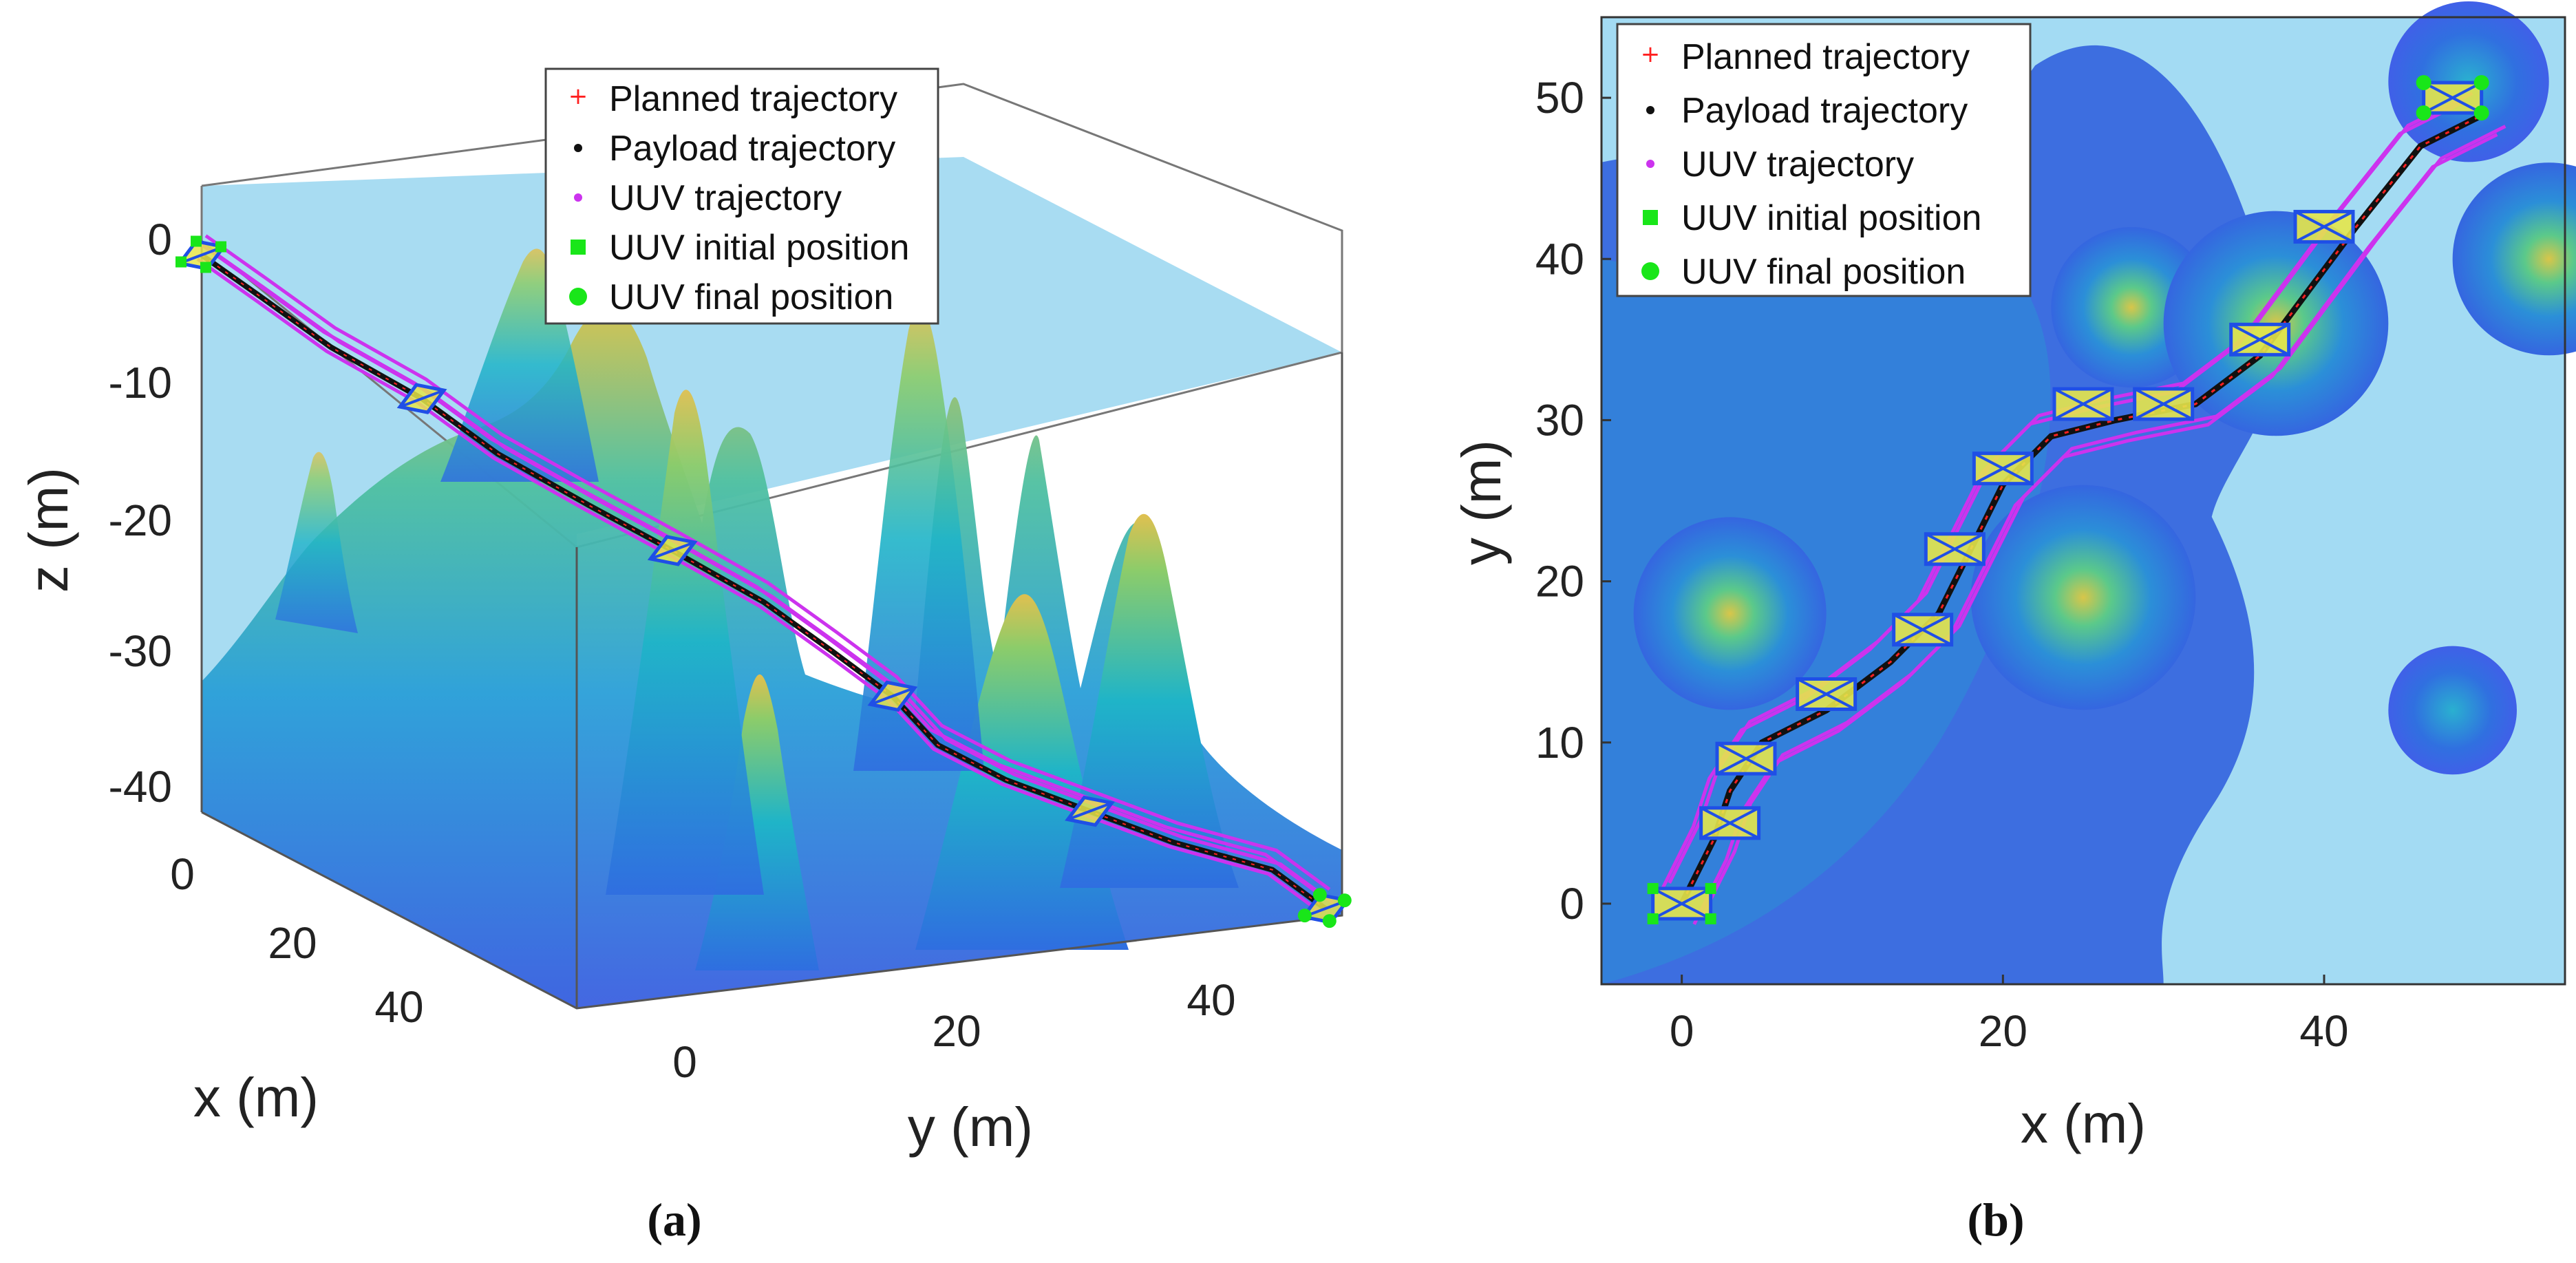 Image resolution: width=2576 pixels, height=1263 pixels. I want to click on z-tick-label: -30, so click(141, 651).